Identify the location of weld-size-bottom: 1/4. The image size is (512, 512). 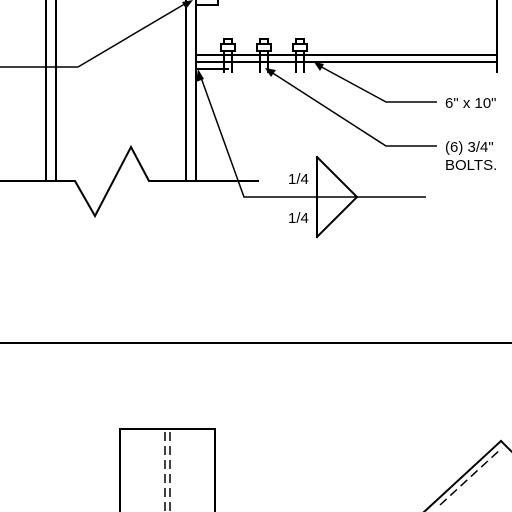
(298, 218).